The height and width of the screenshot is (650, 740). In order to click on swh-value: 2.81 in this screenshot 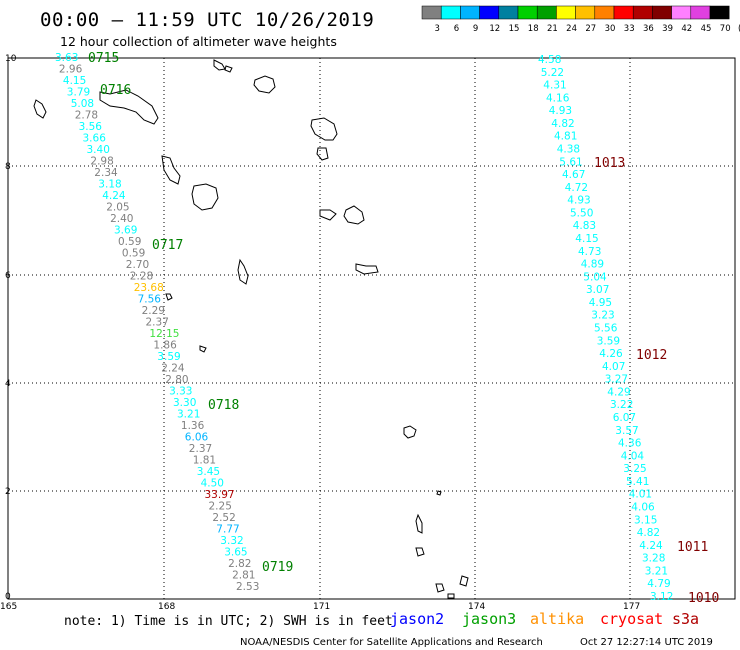, I will do `click(243, 576)`.